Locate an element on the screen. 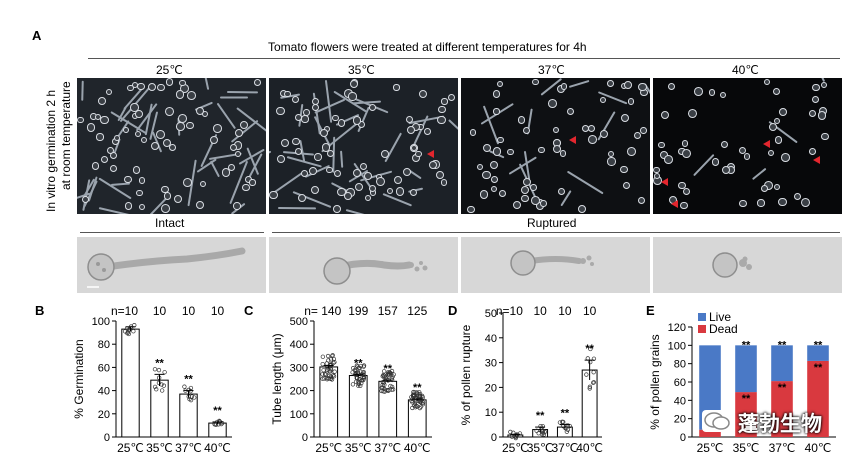  y-tick-label: 20 is located at coordinates (104, 415).